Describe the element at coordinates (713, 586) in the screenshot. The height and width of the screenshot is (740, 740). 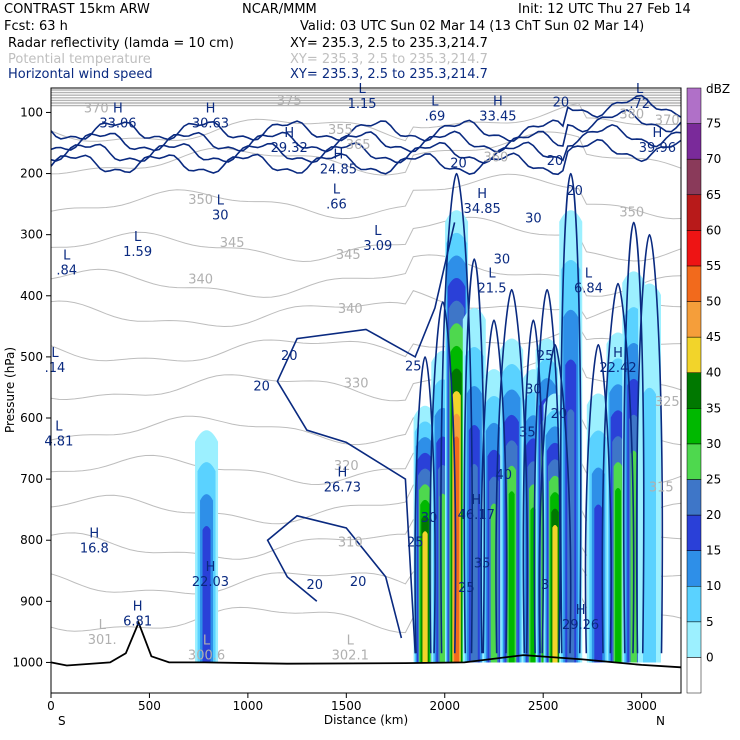
I see `colorbar-tick-label: 10` at that location.